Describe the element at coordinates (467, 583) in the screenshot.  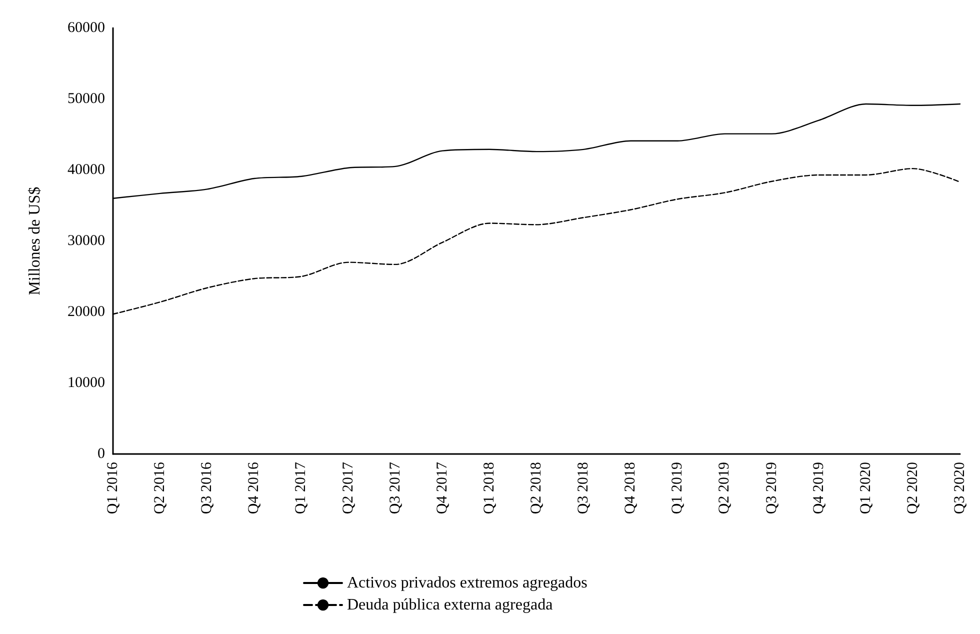
I see `legend-label: Activos privados extremos agregados` at that location.